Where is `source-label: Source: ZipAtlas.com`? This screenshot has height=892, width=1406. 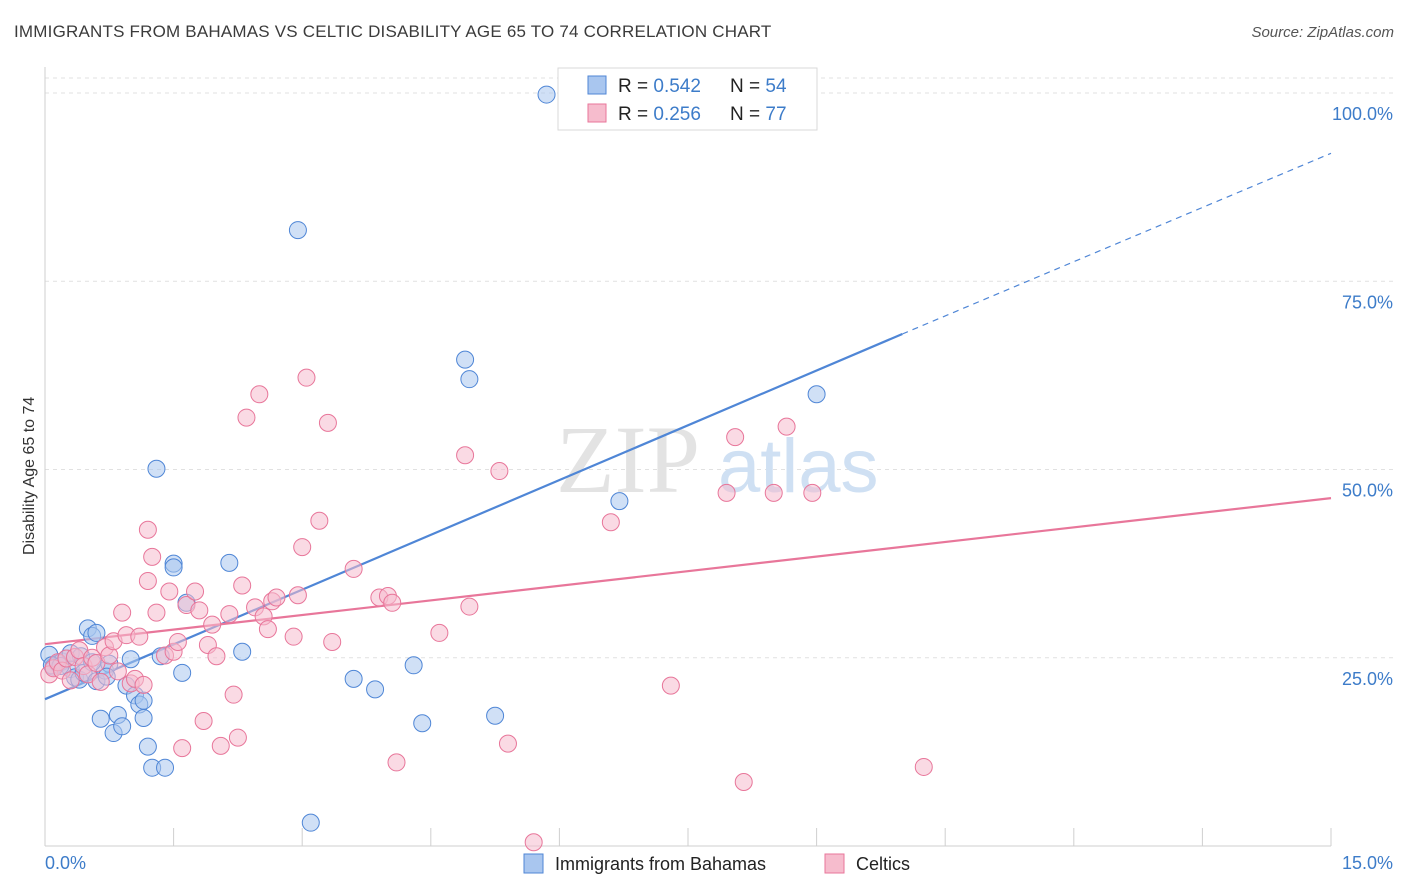 source-label: Source: ZipAtlas.com is located at coordinates (1322, 32).